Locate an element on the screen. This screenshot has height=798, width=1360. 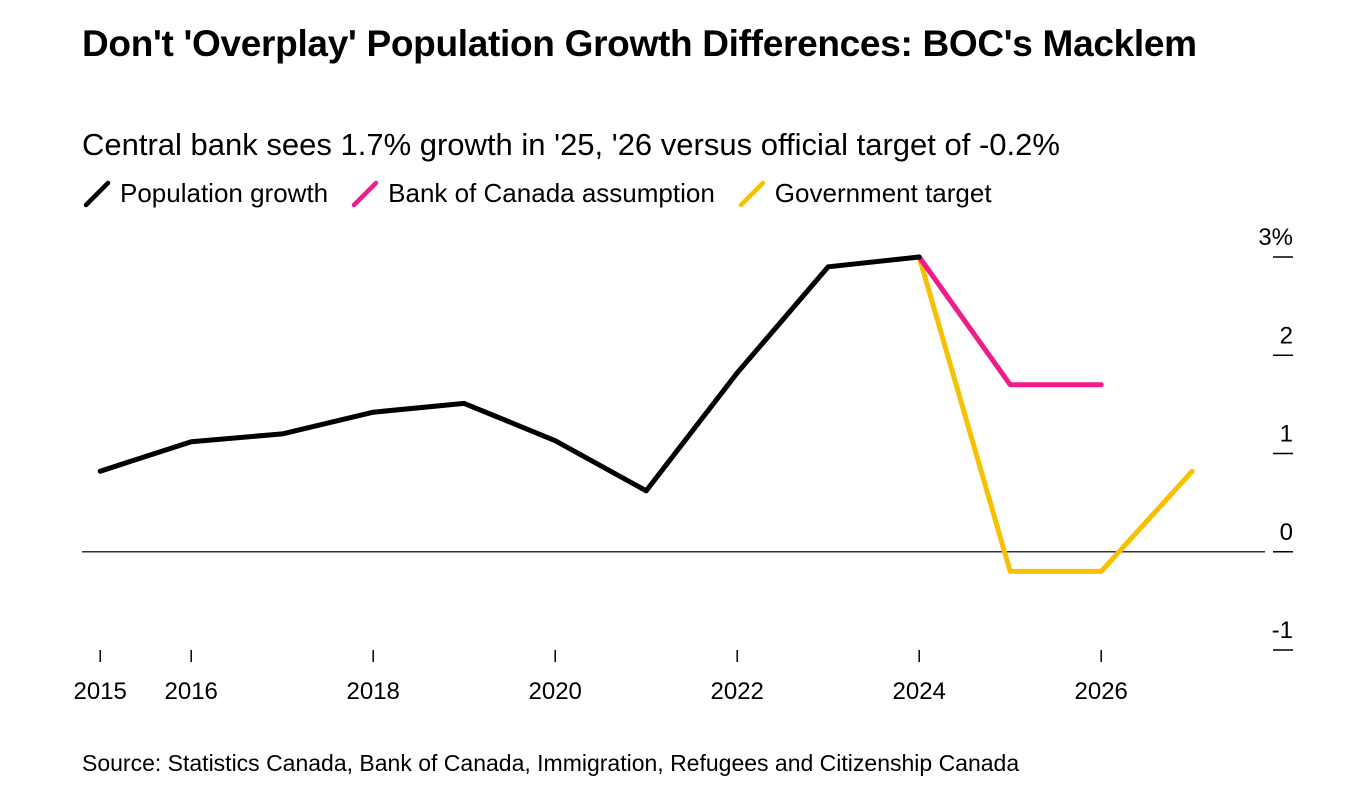
legend-label: Population growth is located at coordinates (224, 193).